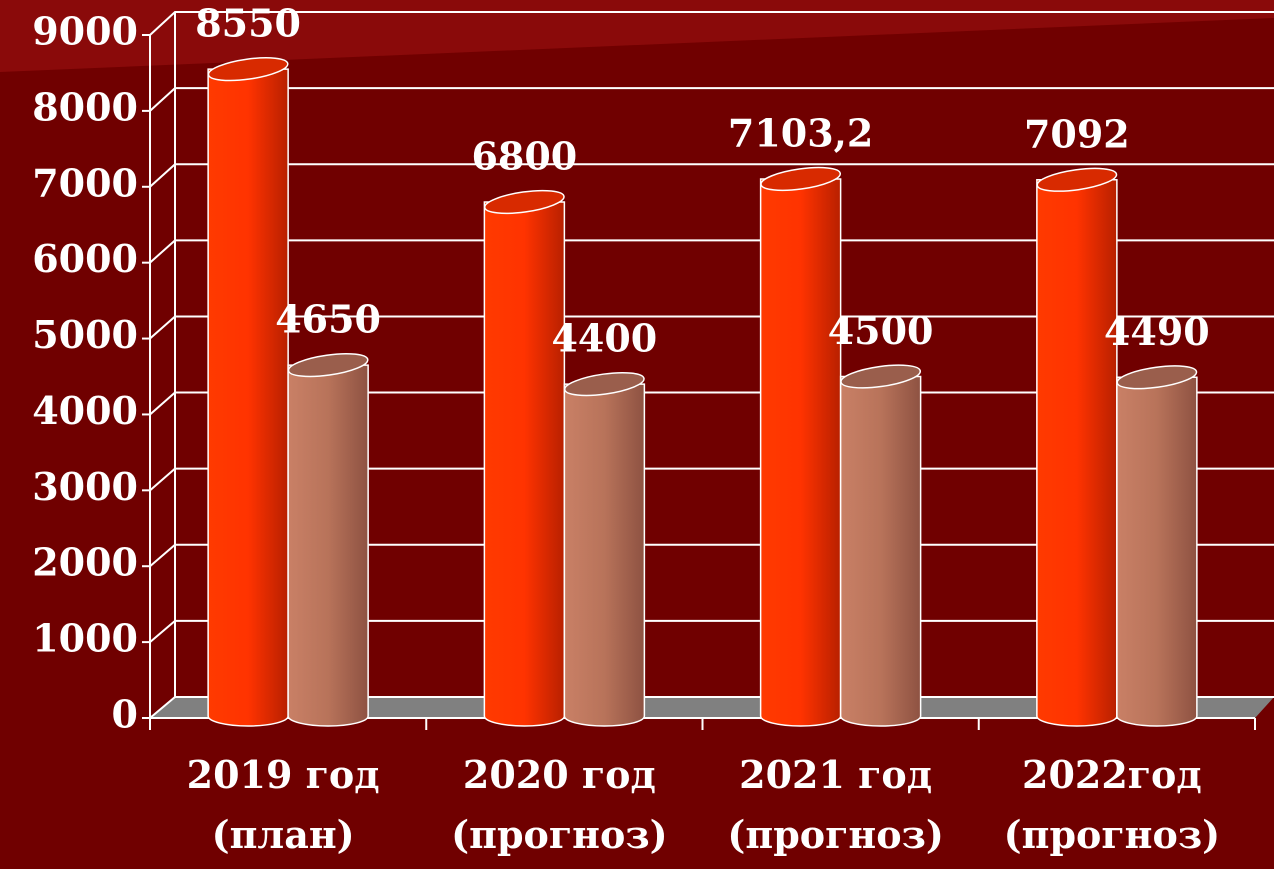  What do you see at coordinates (85, 106) in the screenshot?
I see `y-tick-label: 8000` at bounding box center [85, 106].